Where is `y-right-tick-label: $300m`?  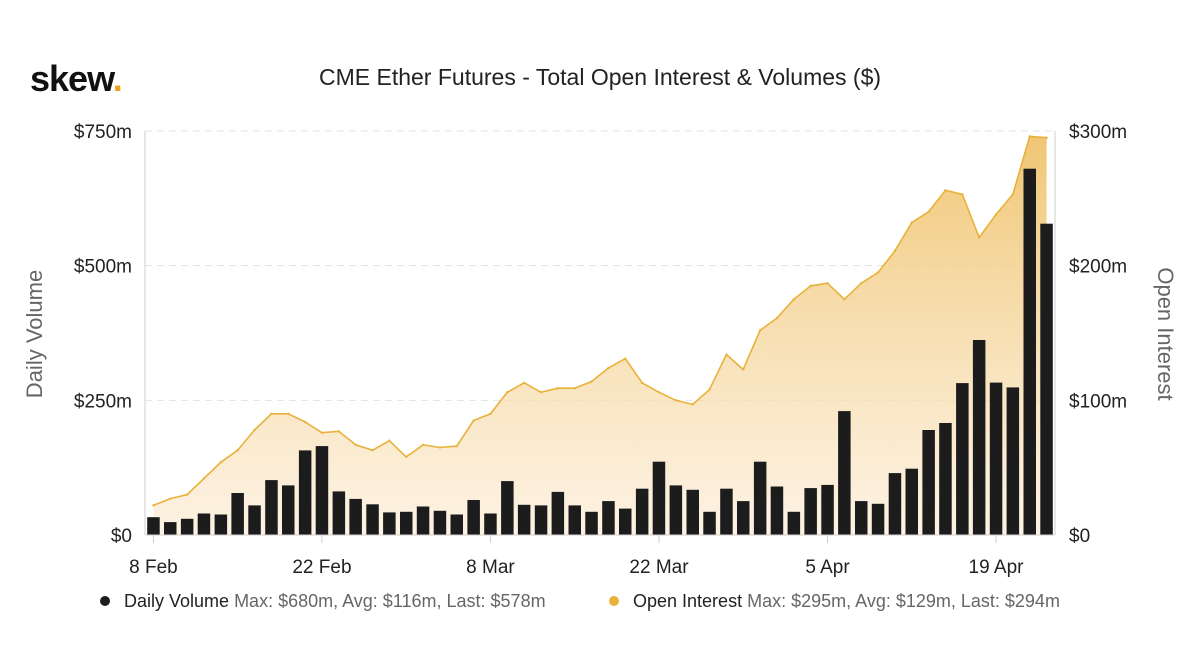
y-right-tick-label: $300m is located at coordinates (1098, 132).